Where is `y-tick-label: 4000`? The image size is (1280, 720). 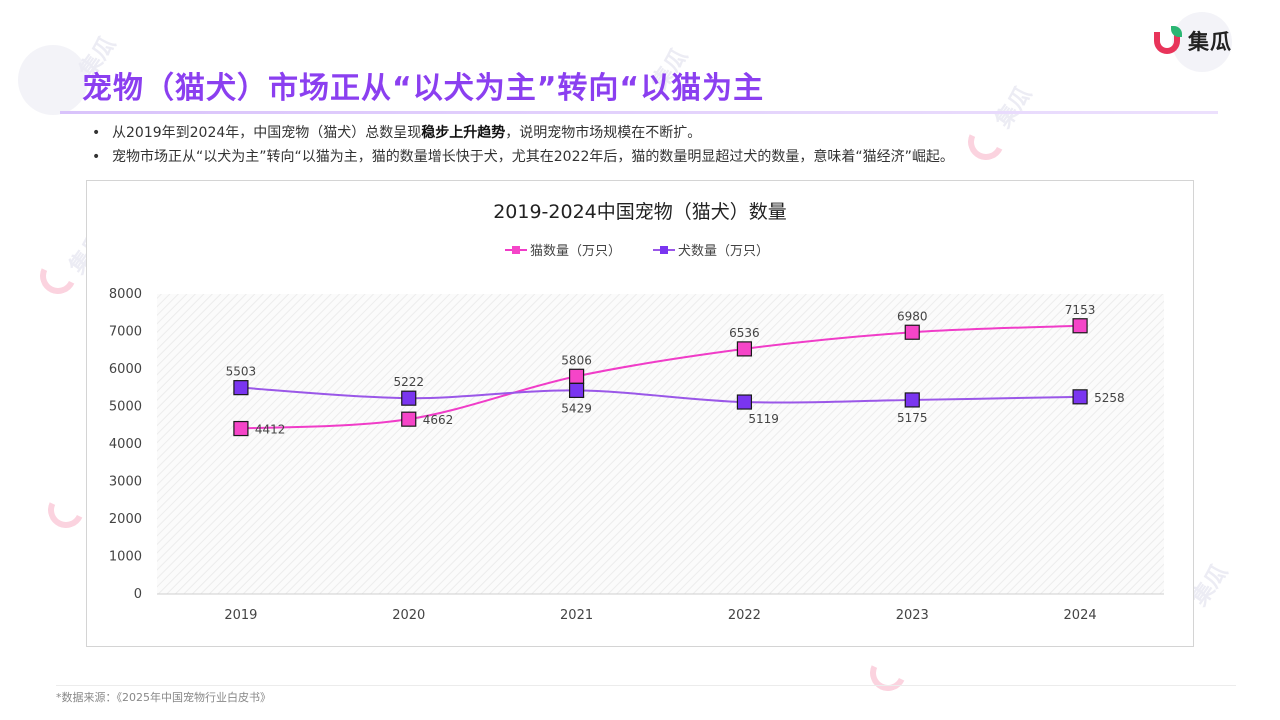 y-tick-label: 4000 is located at coordinates (125, 444).